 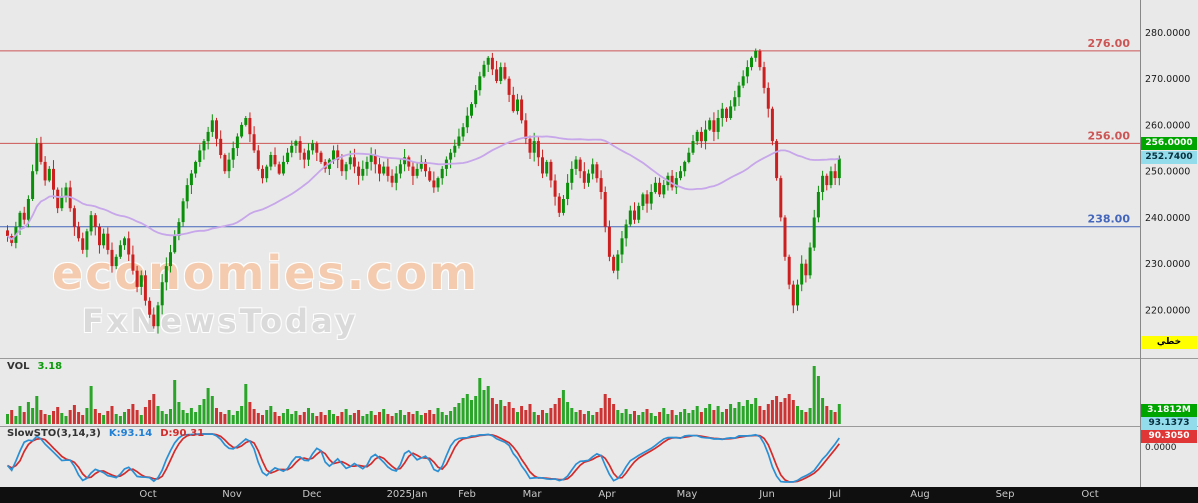 What do you see at coordinates (1169, 410) in the screenshot?
I see `volume-total-badge: 3.1812M` at bounding box center [1169, 410].